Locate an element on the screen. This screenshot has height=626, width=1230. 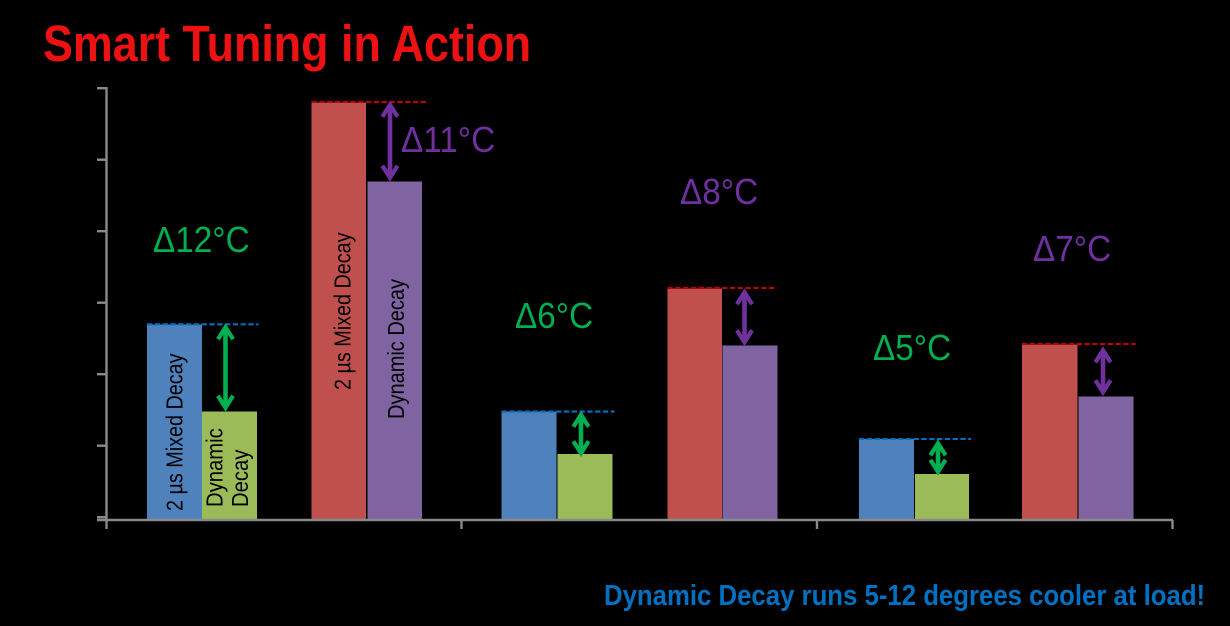
svg-text: Decay is located at coordinates (240, 478).